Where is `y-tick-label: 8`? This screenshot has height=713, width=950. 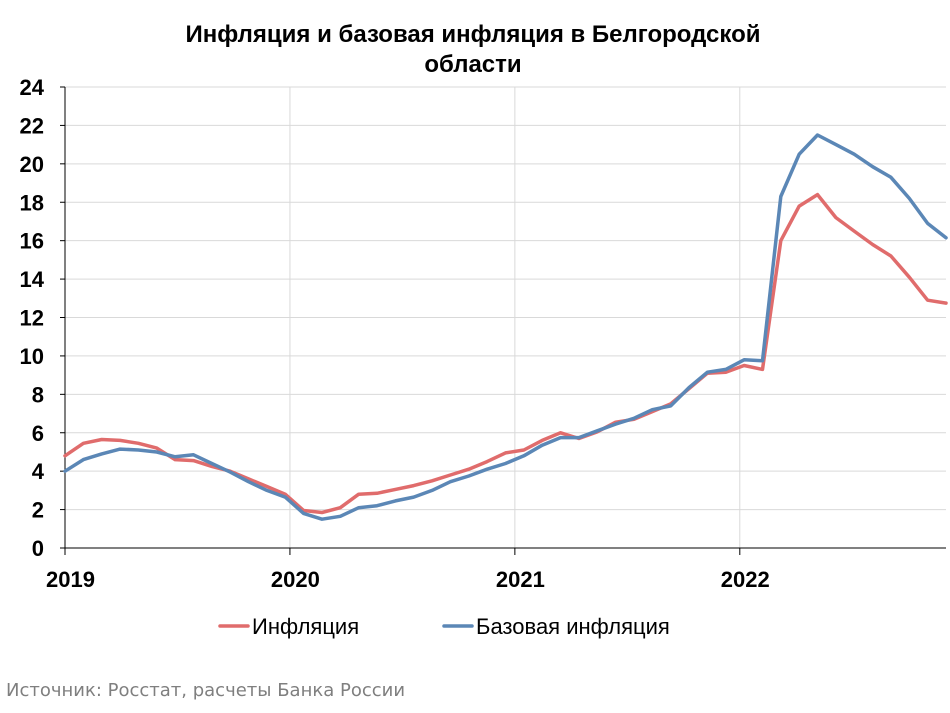
y-tick-label: 8 is located at coordinates (38, 394).